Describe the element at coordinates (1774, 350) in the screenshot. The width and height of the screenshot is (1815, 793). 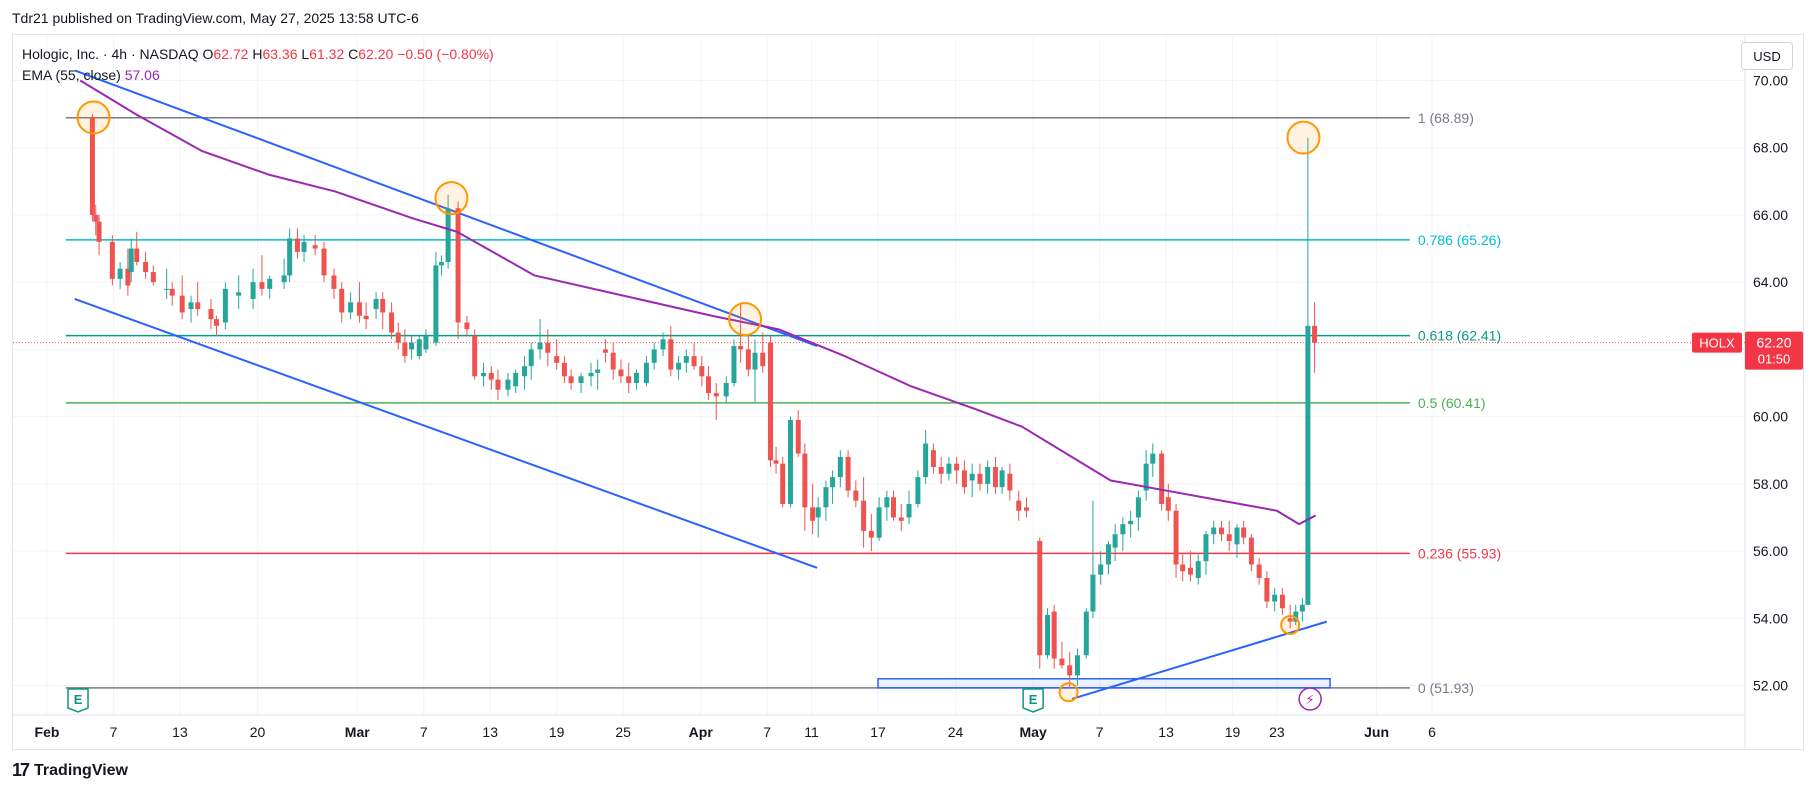
I see `price-tag` at that location.